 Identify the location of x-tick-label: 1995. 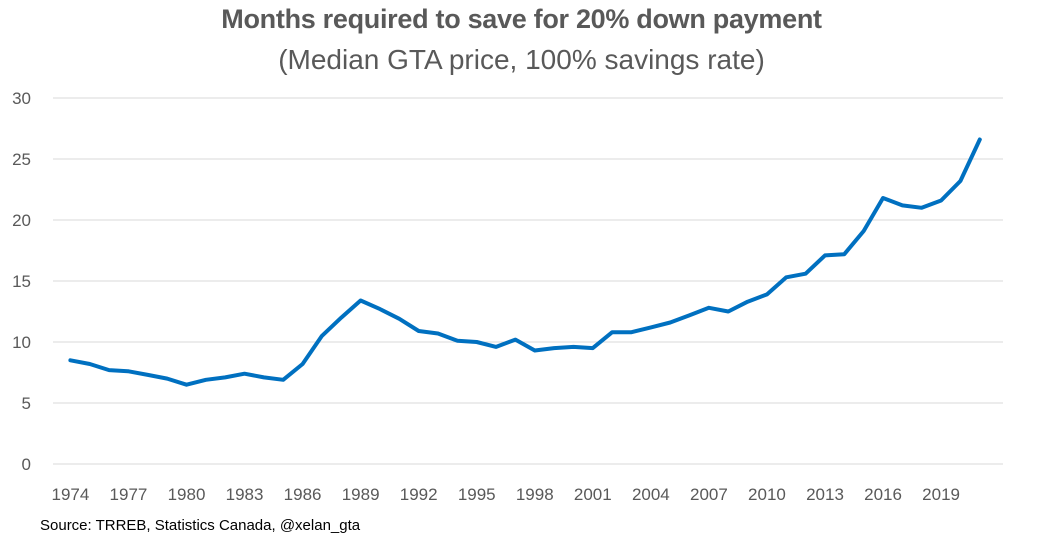
(477, 494).